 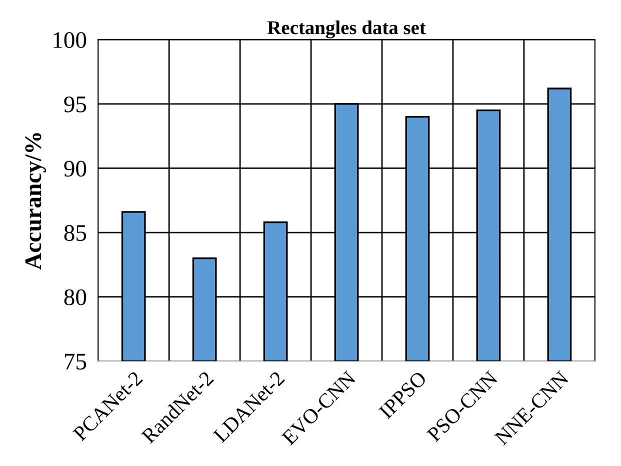 I want to click on y-tick-label: 75, so click(x=75, y=362).